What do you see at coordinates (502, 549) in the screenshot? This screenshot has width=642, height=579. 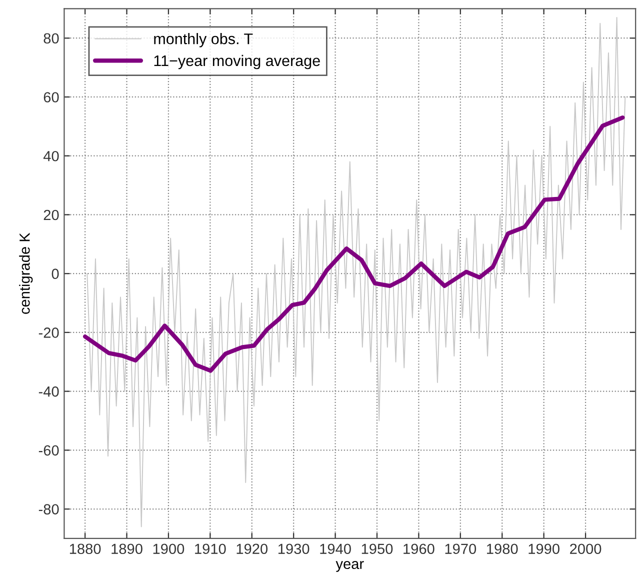 I see `x-tick-label: 1980` at bounding box center [502, 549].